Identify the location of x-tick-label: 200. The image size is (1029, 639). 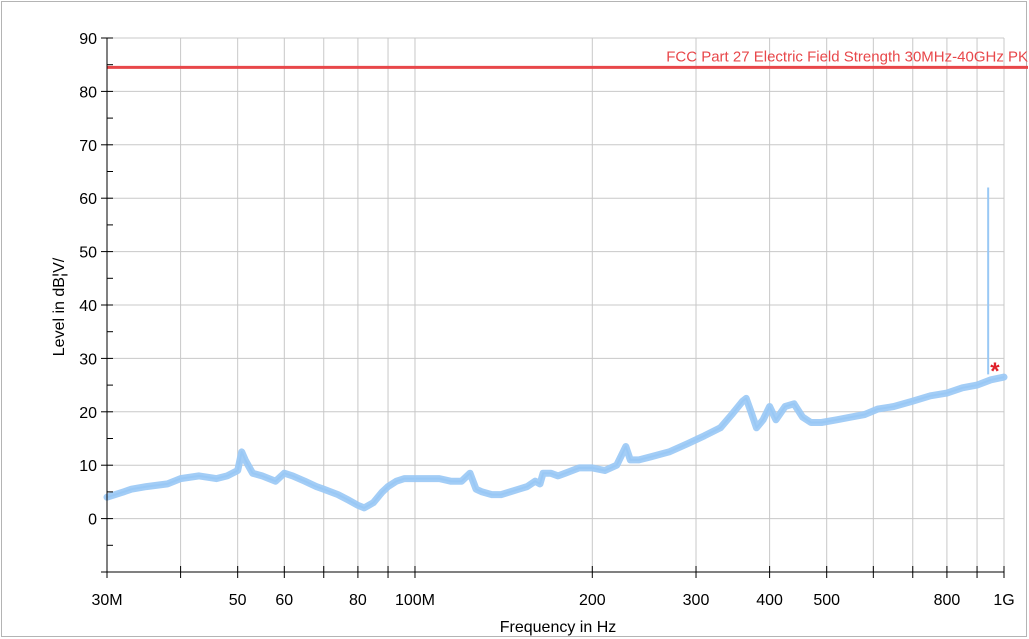
(592, 600).